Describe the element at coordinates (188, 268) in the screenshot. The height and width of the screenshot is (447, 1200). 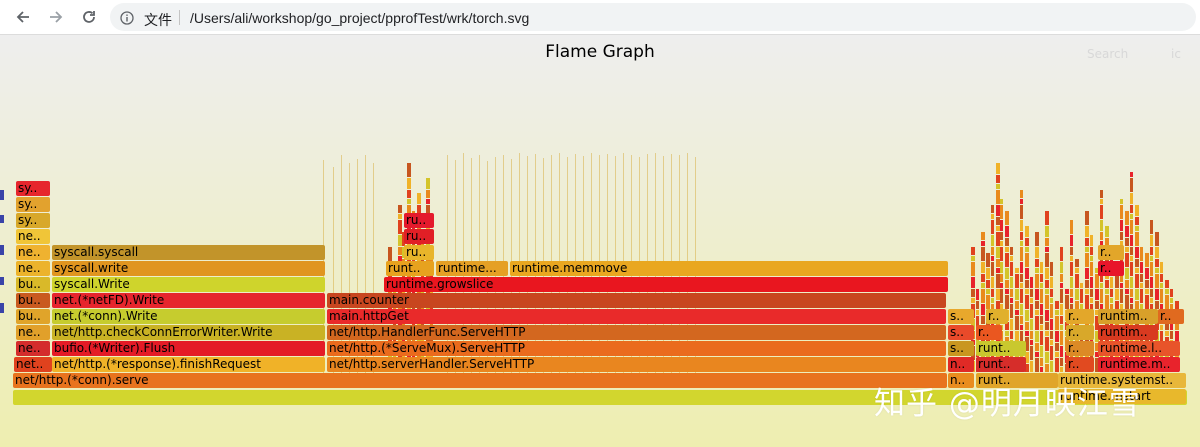
I see `flame-frame: syscall.write` at that location.